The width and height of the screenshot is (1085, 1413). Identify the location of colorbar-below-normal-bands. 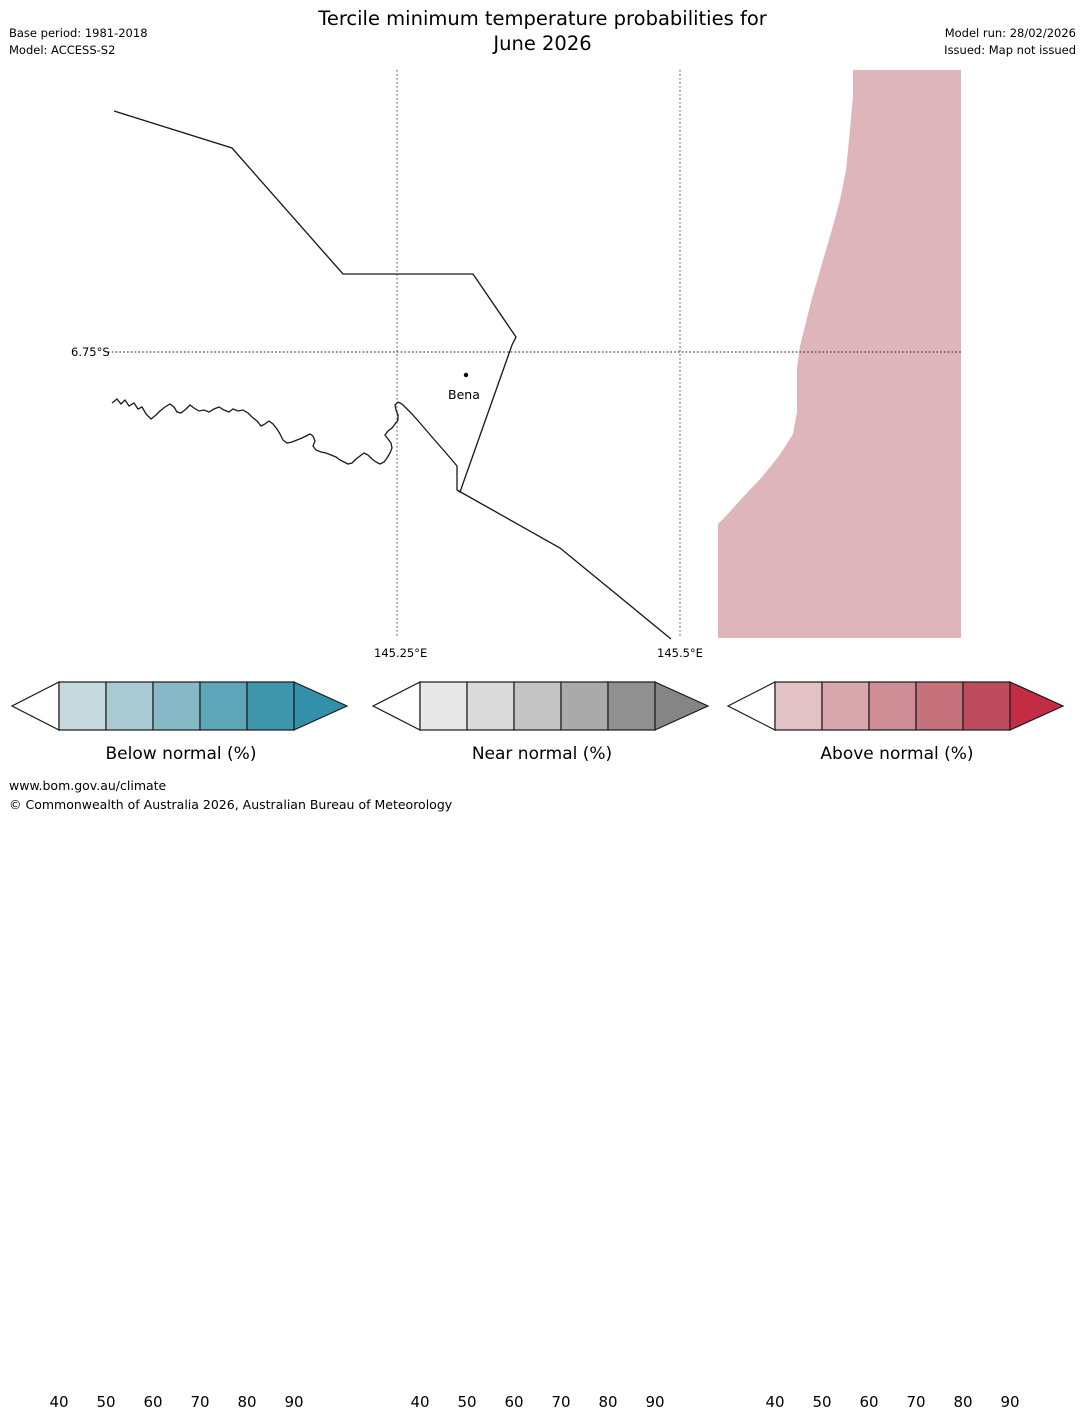
(179, 706).